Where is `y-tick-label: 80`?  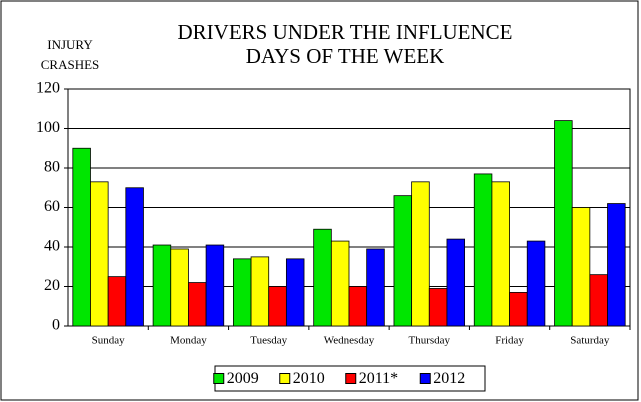
y-tick-label: 80 is located at coordinates (52, 167).